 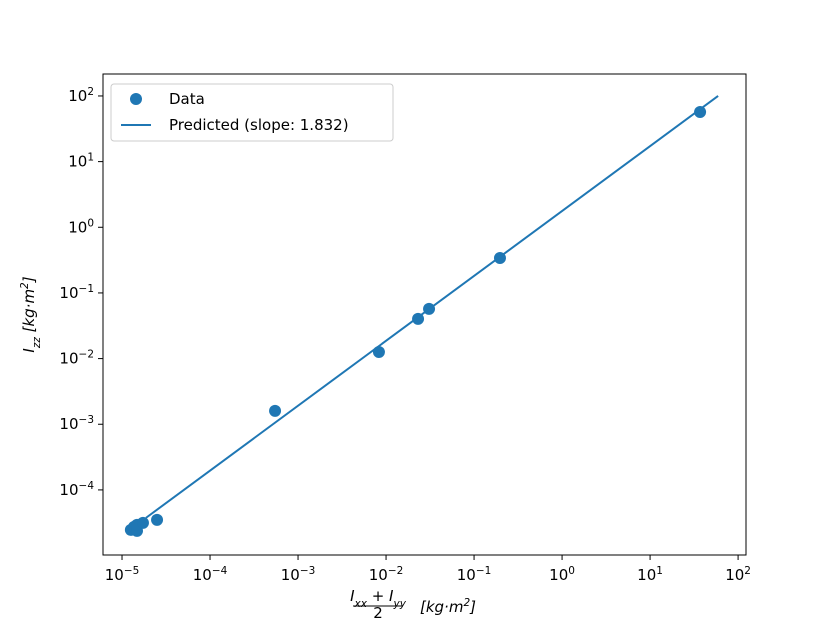 I want to click on x-tick-label: 10⁻¹, so click(x=474, y=574).